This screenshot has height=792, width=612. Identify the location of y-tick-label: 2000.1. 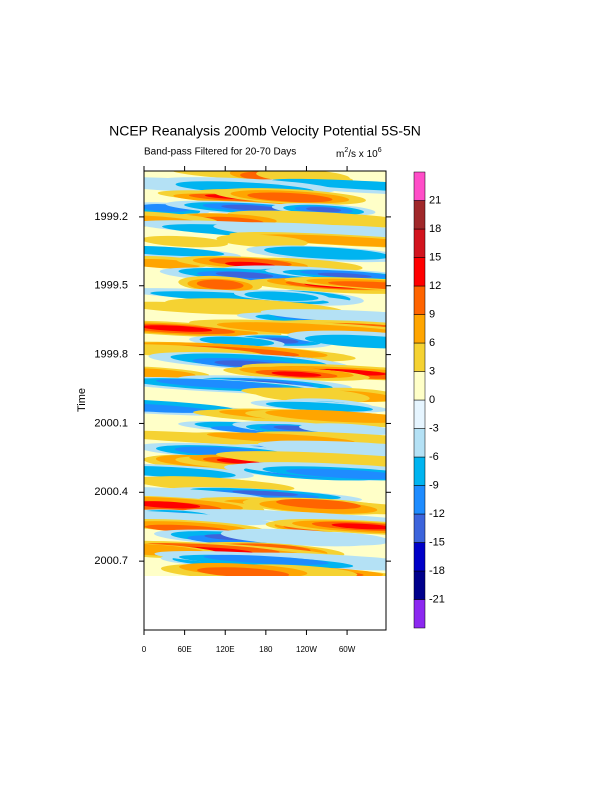
(111, 423).